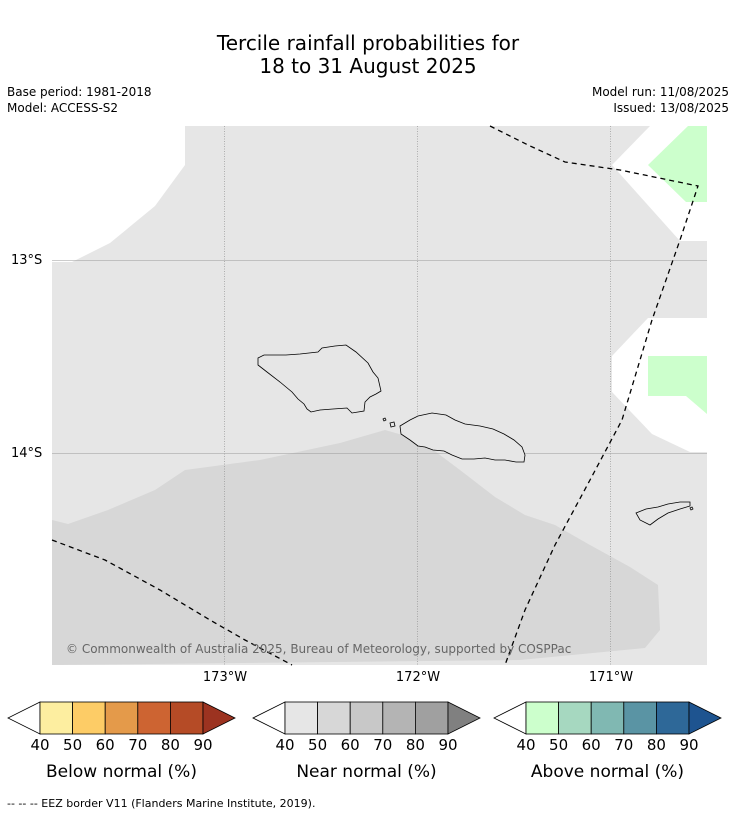 This screenshot has height=816, width=736. I want to click on above-colorbar-tick: 80, so click(656, 745).